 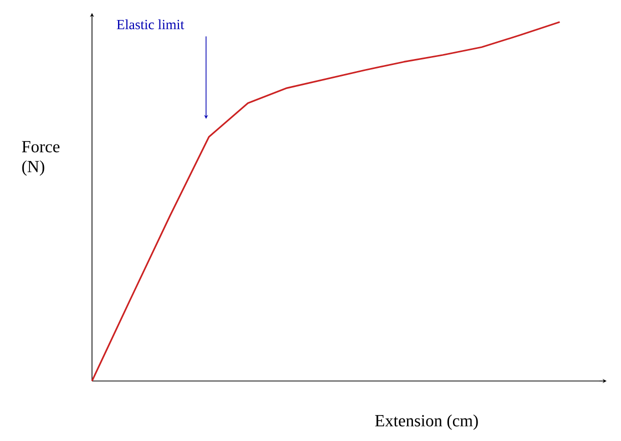 What do you see at coordinates (41, 158) in the screenshot?
I see `y-axis-title: Force (N)` at bounding box center [41, 158].